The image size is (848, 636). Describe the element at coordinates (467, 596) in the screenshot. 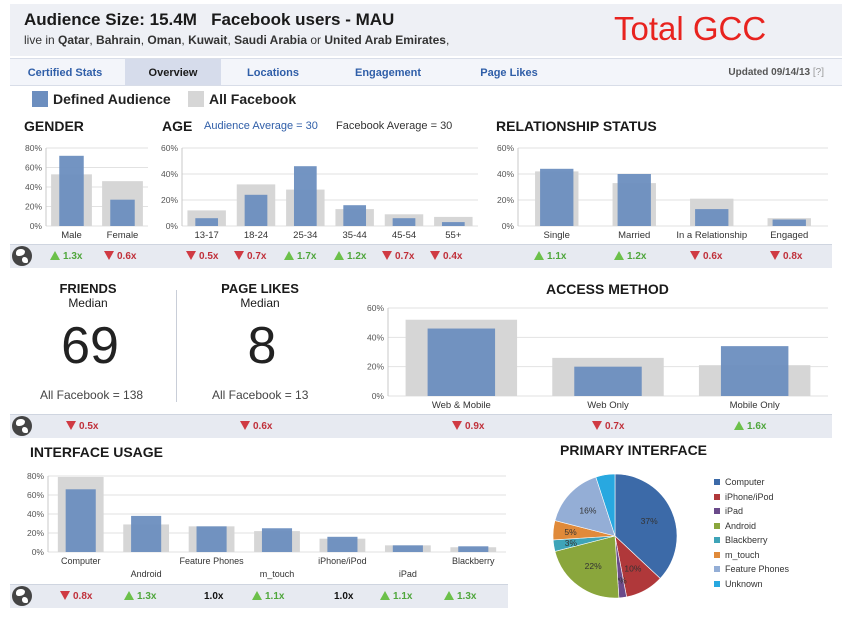

I see `index-label: 1.3x` at that location.